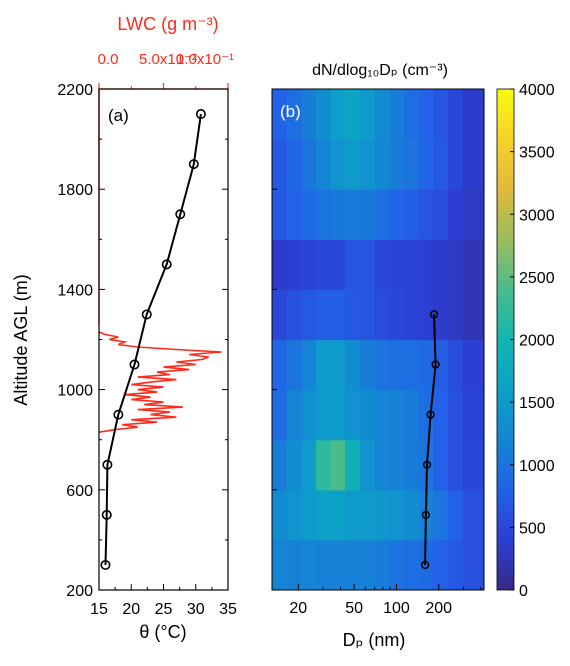 The width and height of the screenshot is (570, 666). I want to click on y-tick-label: 1400, so click(75, 290).